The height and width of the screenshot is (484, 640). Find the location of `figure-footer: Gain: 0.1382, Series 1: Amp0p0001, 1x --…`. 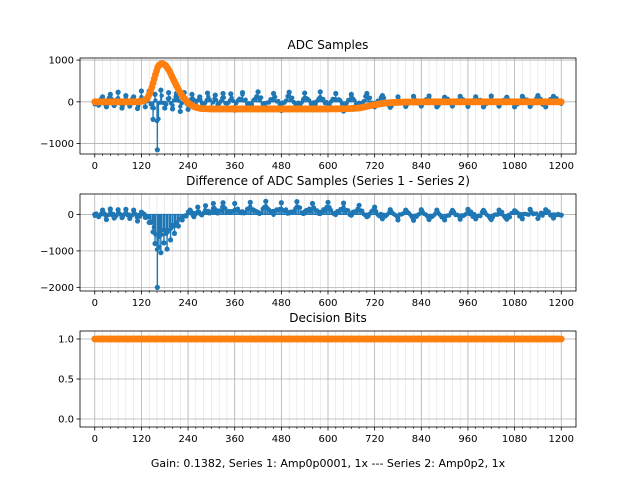

figure-footer: Gain: 0.1382, Series 1: Amp0p0001, 1x --… is located at coordinates (328, 463).